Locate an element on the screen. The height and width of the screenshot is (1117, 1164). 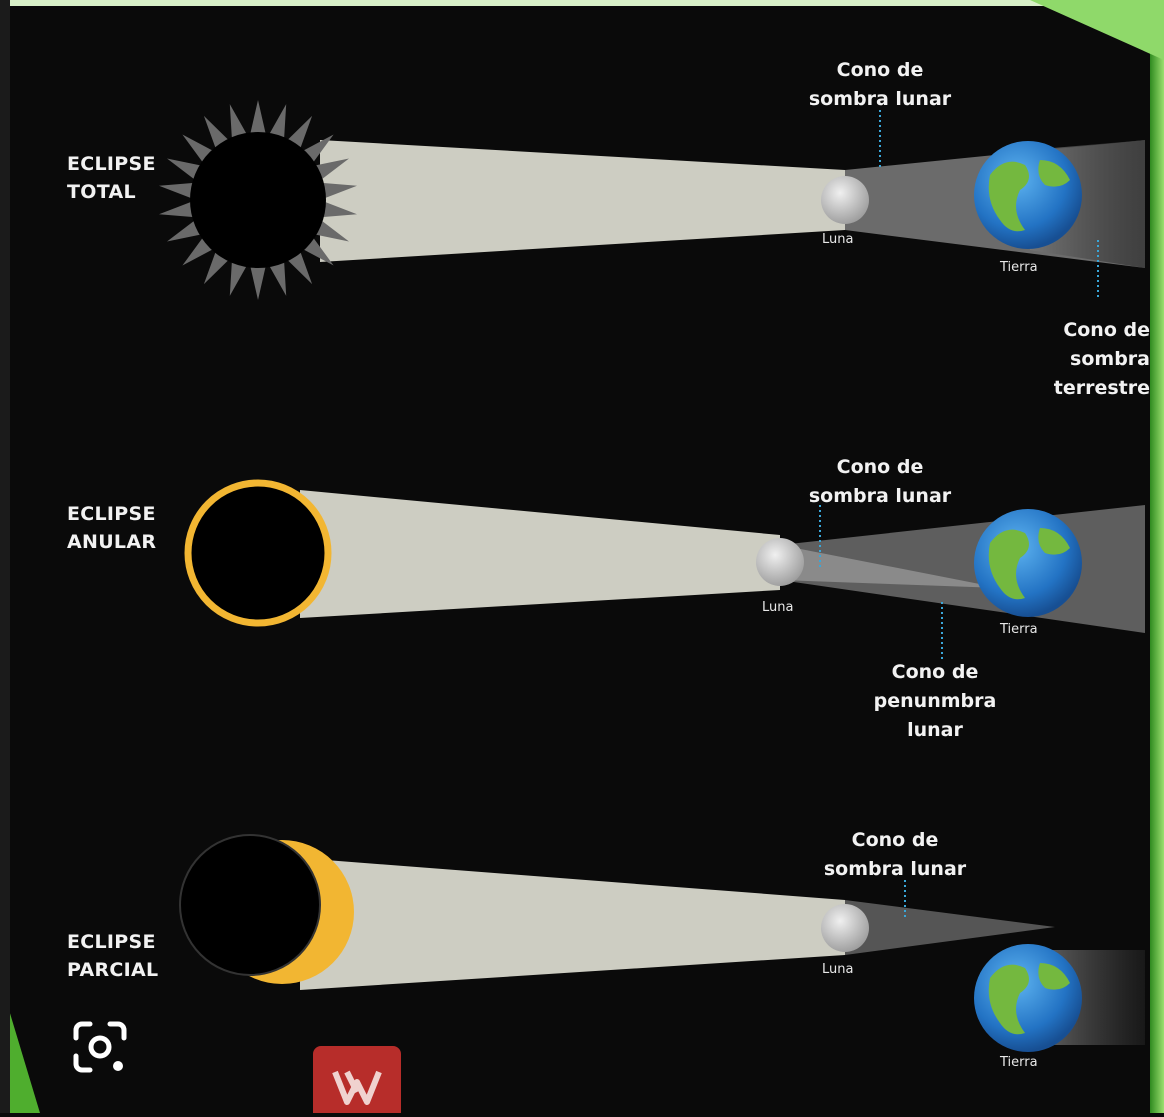
frame-left-edge is located at coordinates (5, 556).